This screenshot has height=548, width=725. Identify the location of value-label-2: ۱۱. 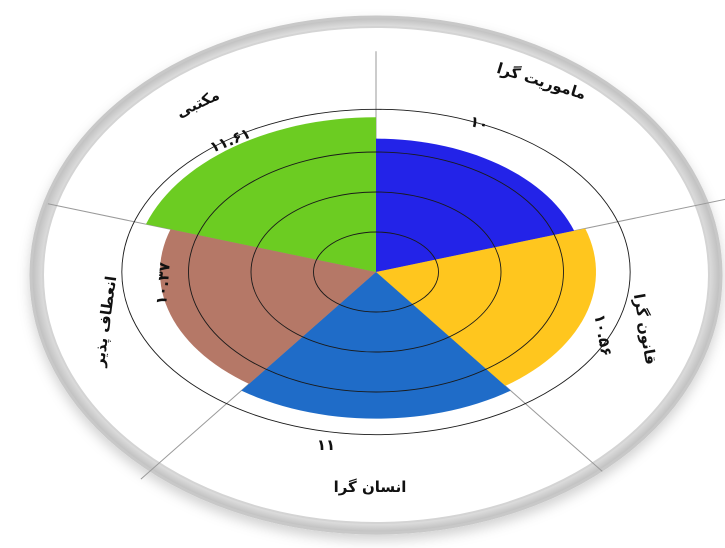
(326, 445).